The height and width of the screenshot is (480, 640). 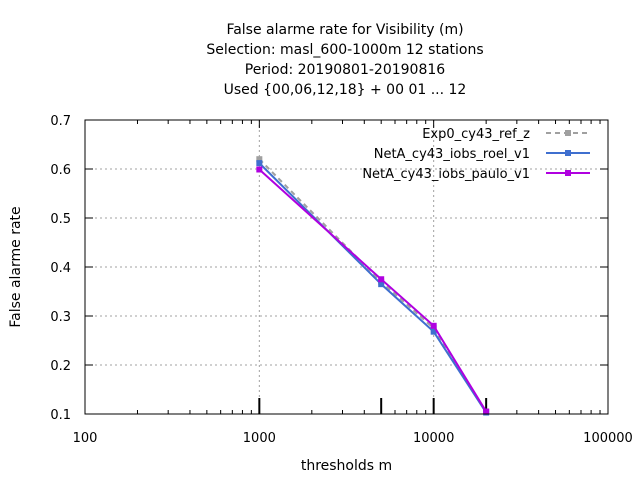 I want to click on y-tick-label: 0.6, so click(x=60, y=170).